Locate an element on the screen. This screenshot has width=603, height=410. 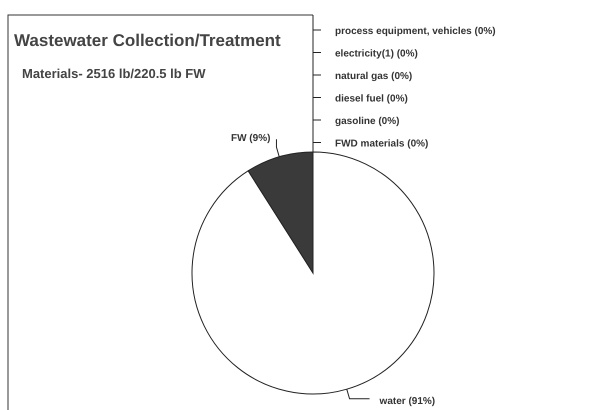
text: Materials- 2516 lb/220.5 lb FW is located at coordinates (114, 73).